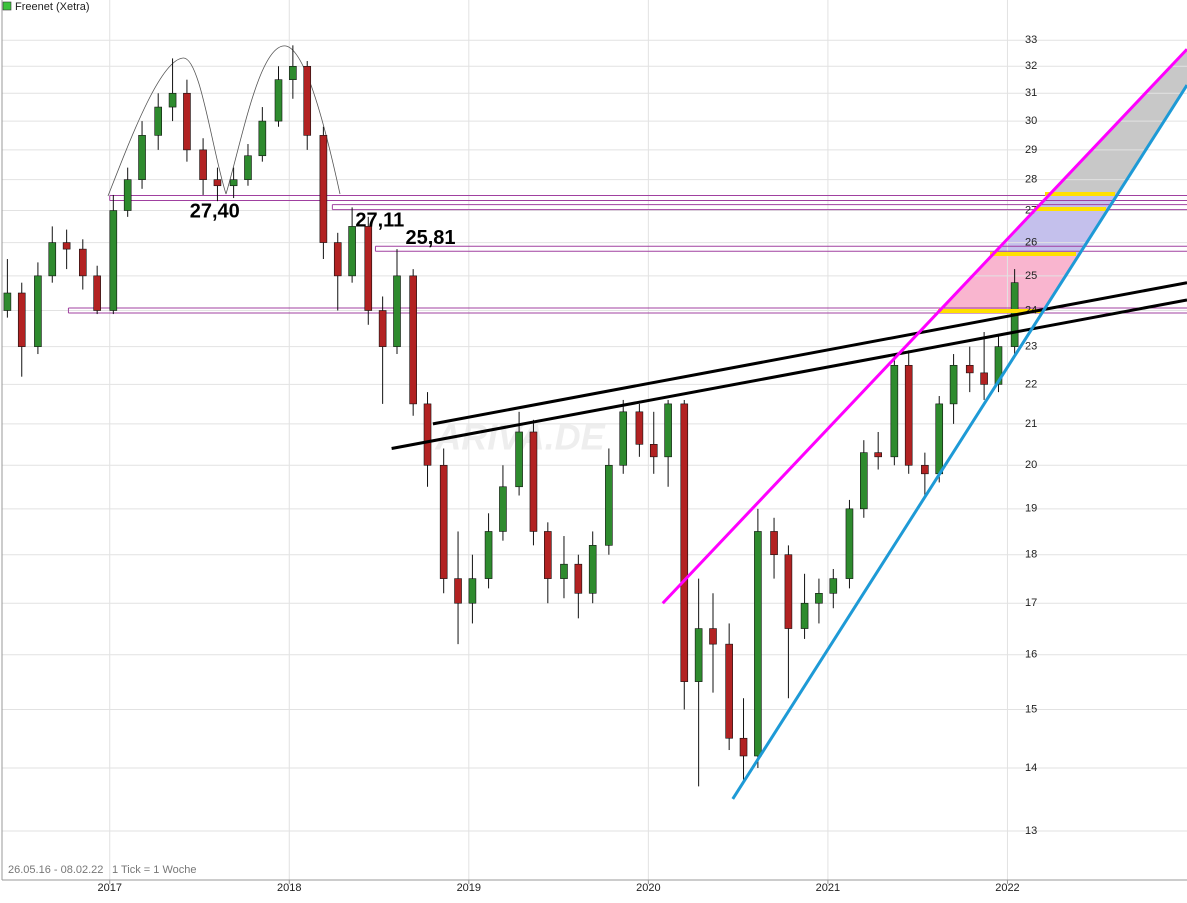 The width and height of the screenshot is (1187, 903). I want to click on pattern-arc, so click(224, 121).